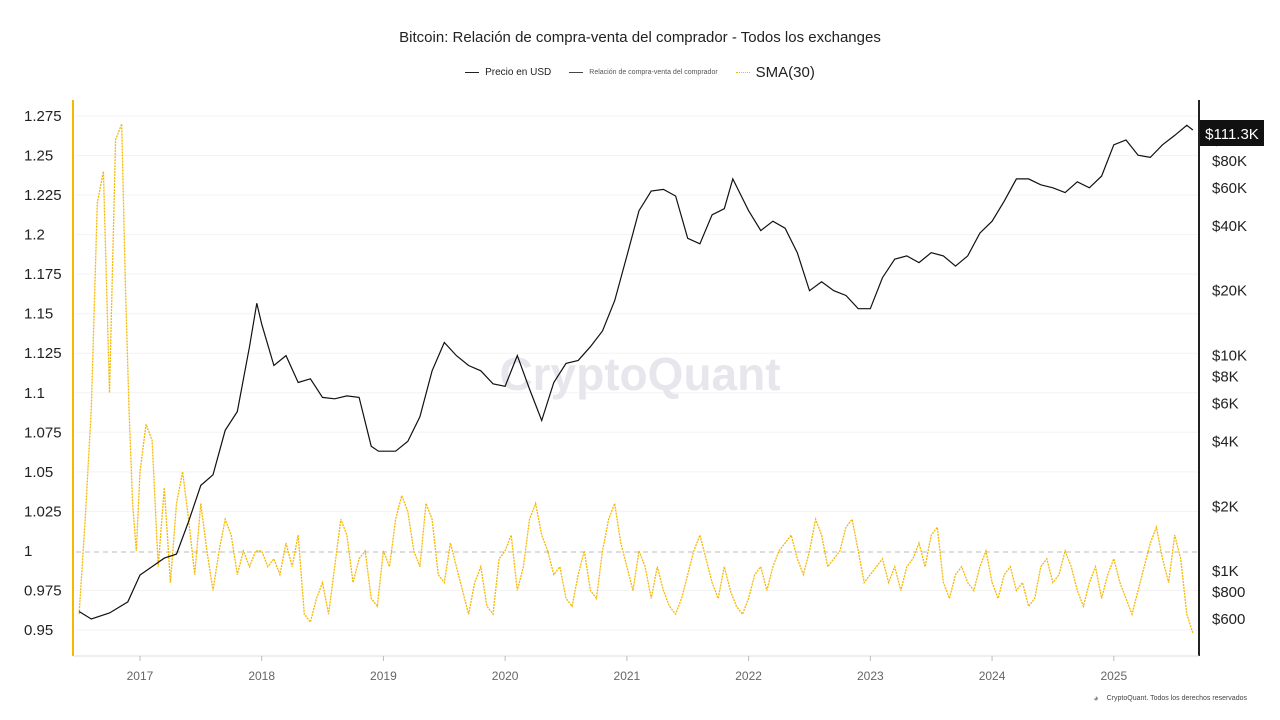  What do you see at coordinates (43, 195) in the screenshot?
I see `left-tick-label: 1.225` at bounding box center [43, 195].